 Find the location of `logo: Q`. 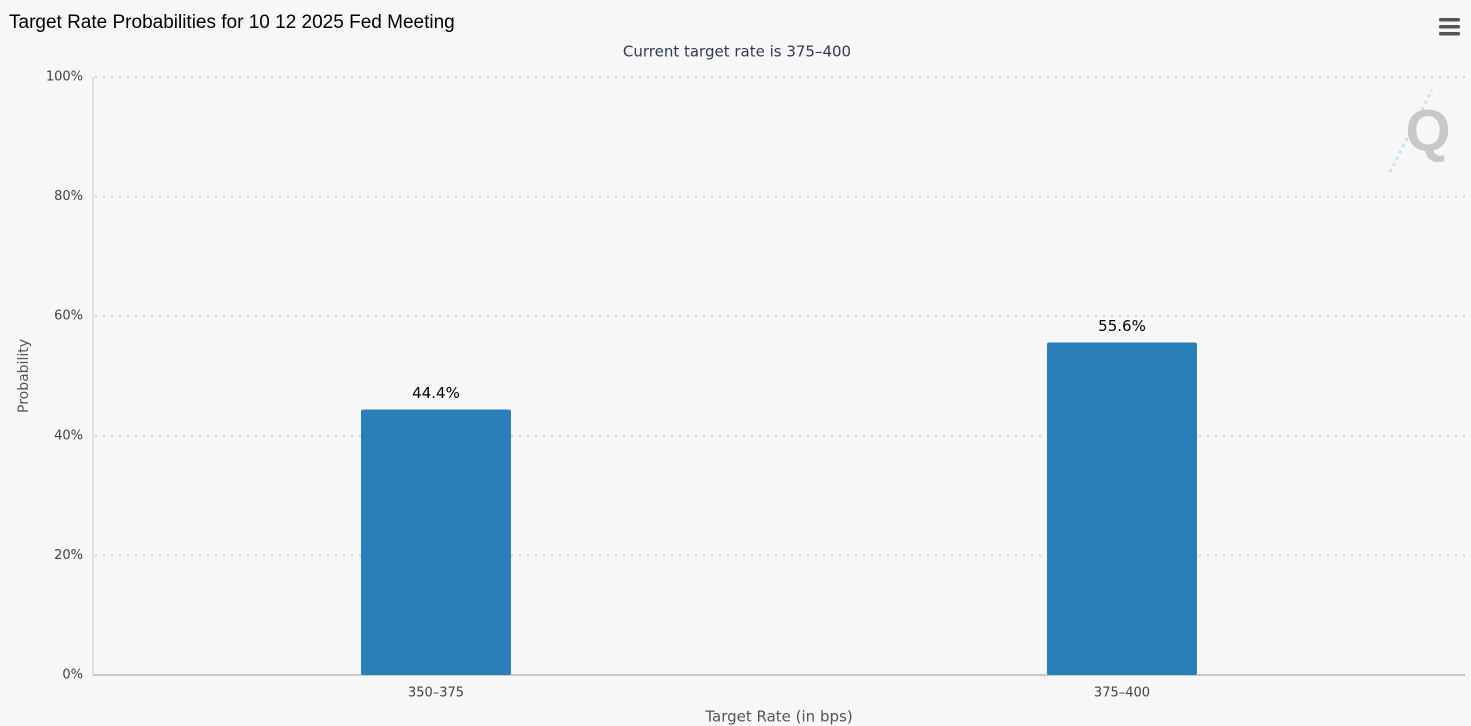

logo: Q is located at coordinates (1419, 131).